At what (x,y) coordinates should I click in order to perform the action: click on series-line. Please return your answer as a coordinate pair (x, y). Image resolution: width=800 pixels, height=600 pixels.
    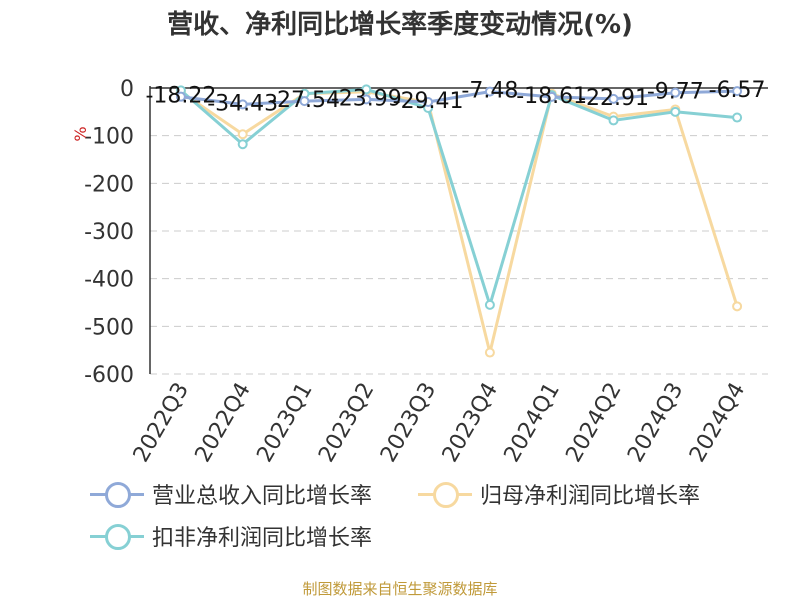
    Looking at the image, I should click on (459, 97).